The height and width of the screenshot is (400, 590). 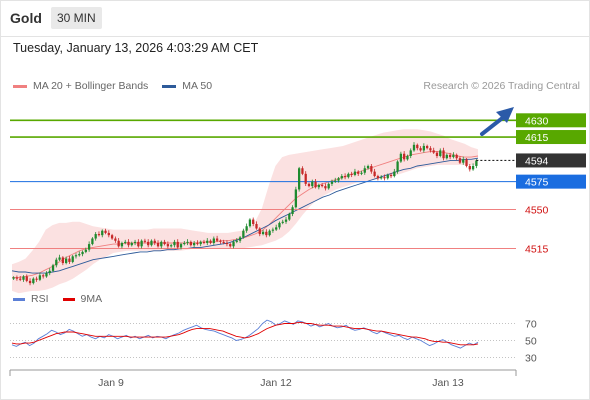 What do you see at coordinates (169, 86) in the screenshot?
I see `ma50-swatch` at bounding box center [169, 86].